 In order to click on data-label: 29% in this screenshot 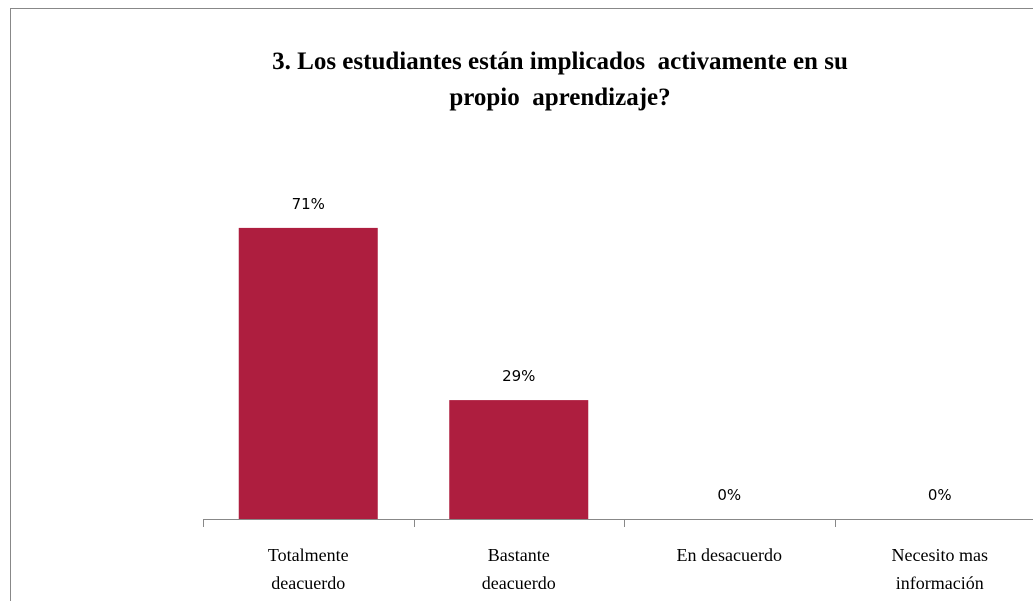, I will do `click(519, 376)`.